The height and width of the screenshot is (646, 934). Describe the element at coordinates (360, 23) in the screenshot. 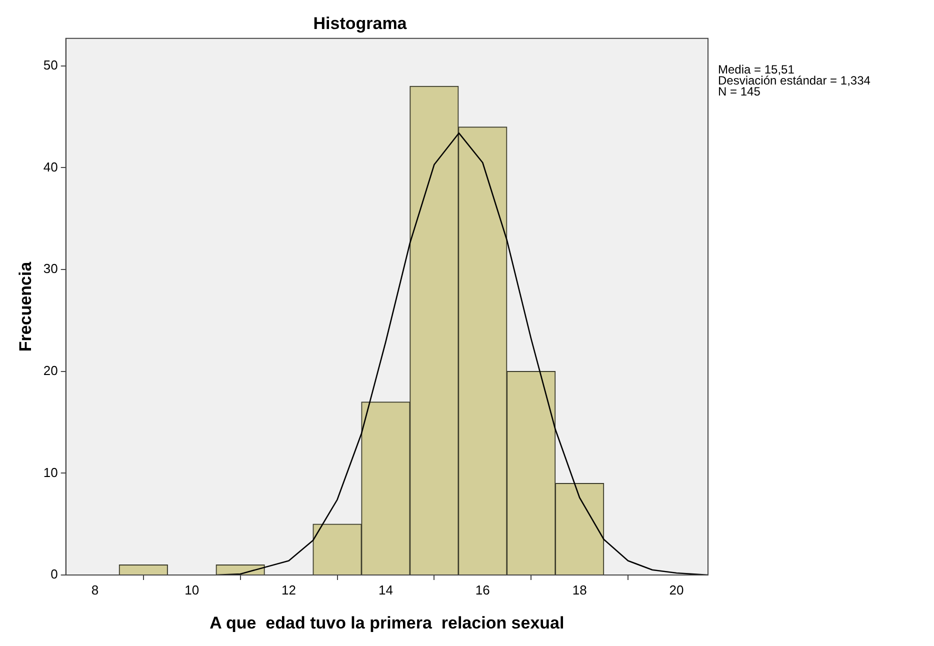

I see `chart-title: Histograma` at that location.